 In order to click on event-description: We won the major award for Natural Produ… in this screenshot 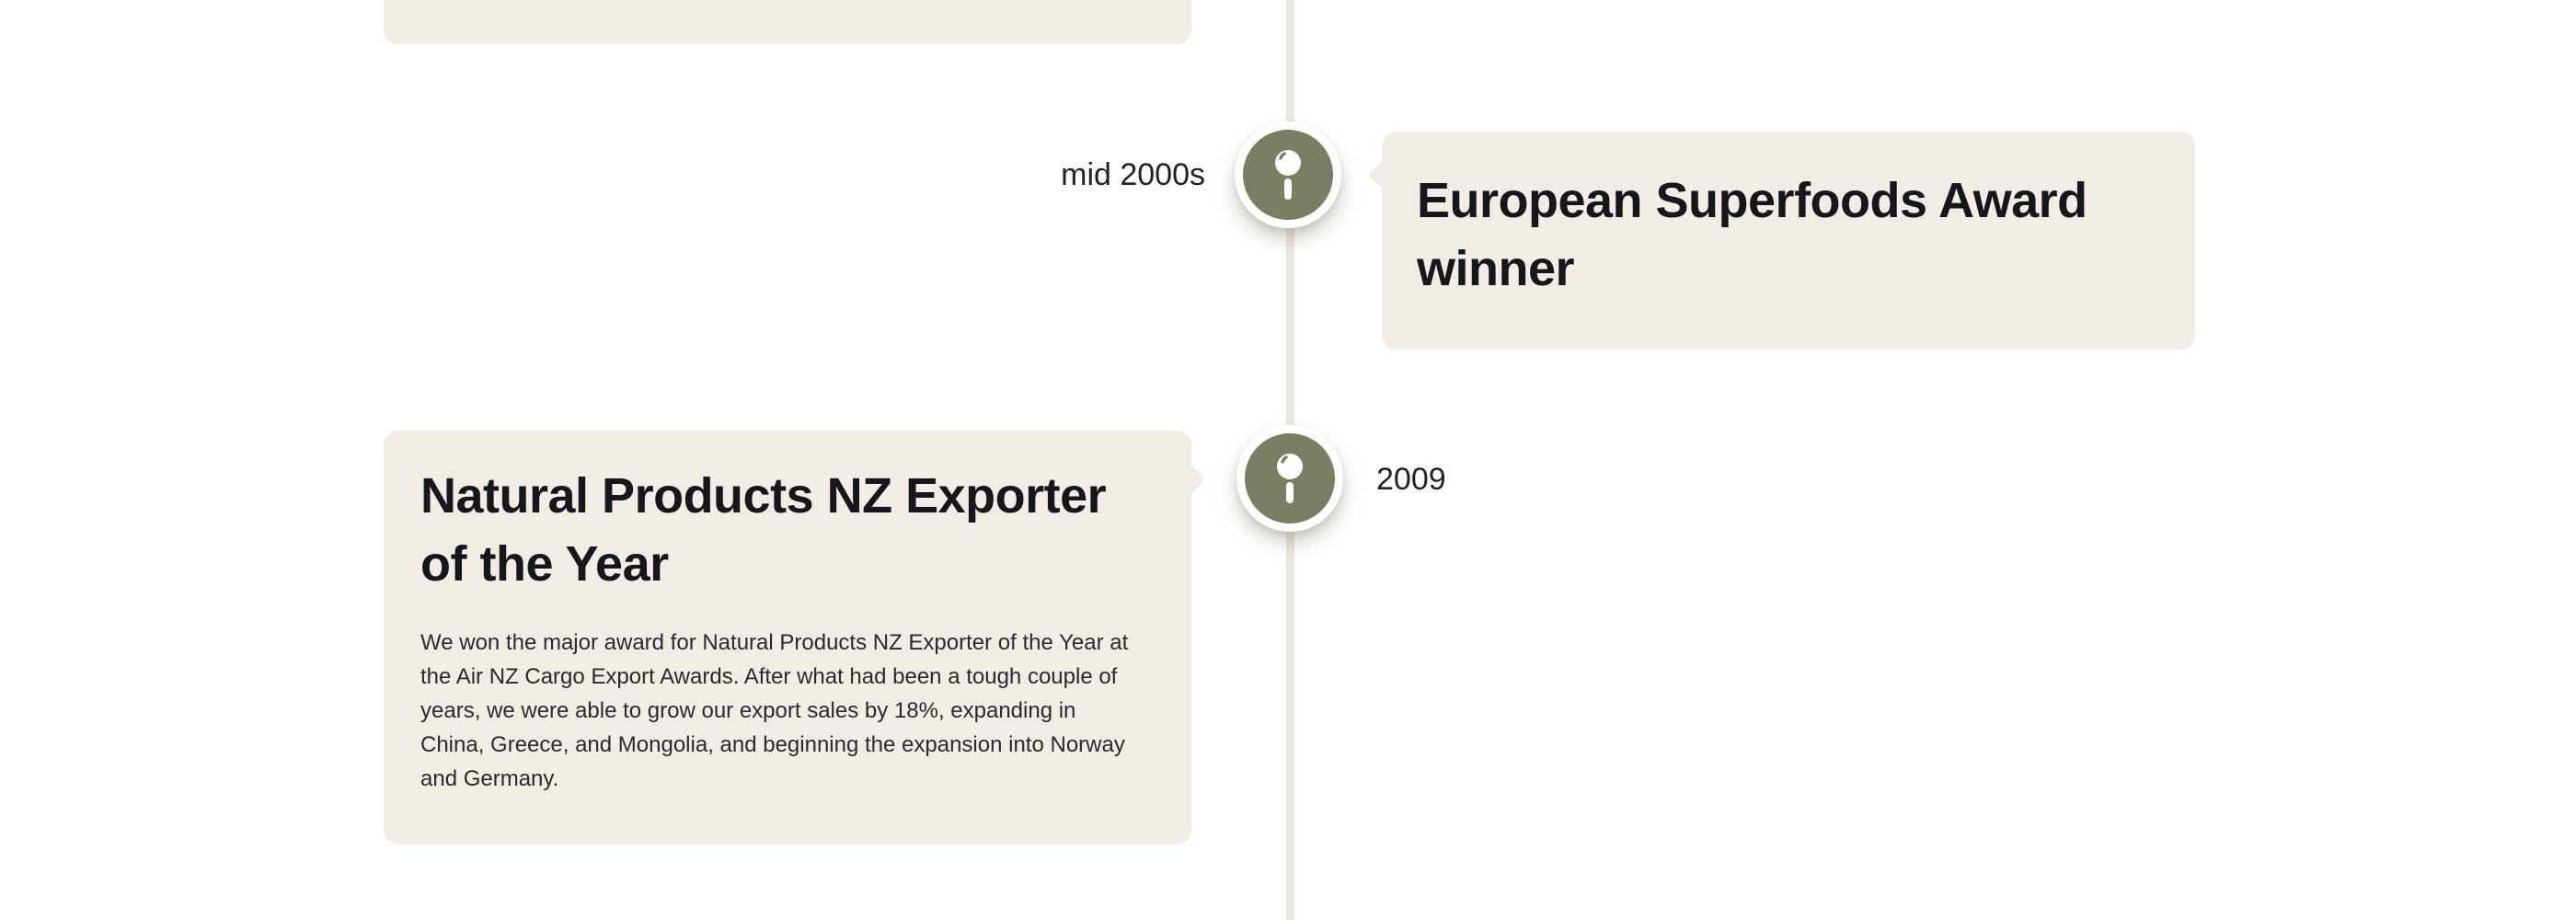, I will do `click(774, 710)`.